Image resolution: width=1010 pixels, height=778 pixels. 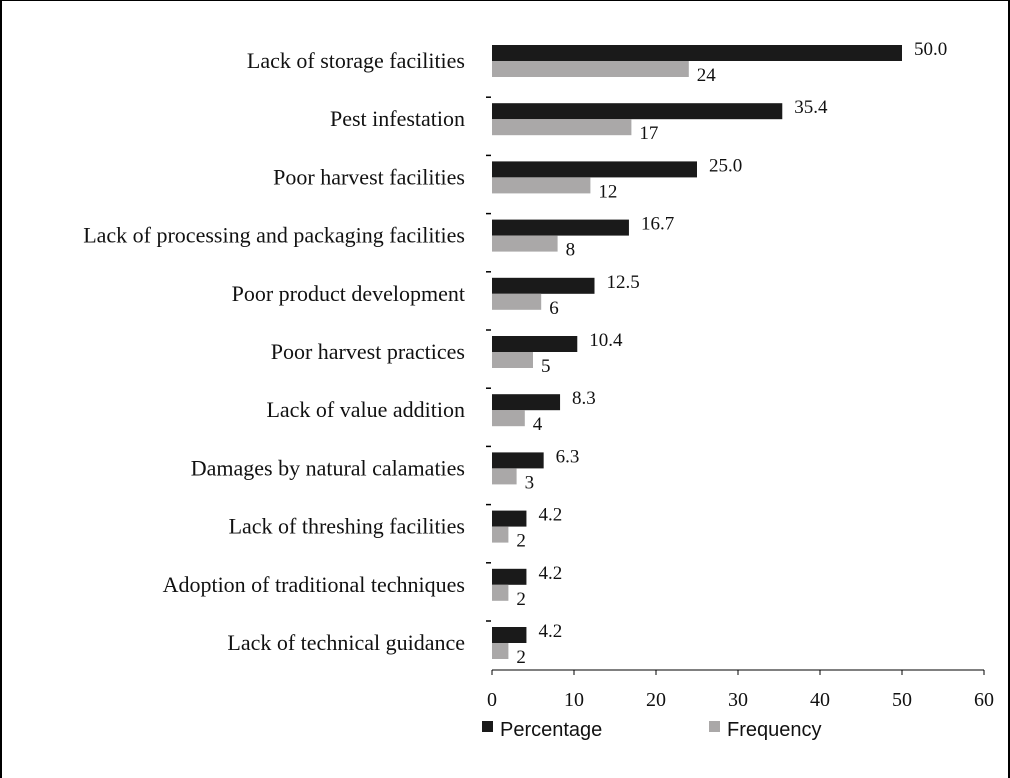 What do you see at coordinates (571, 250) in the screenshot?
I see `data-label-frequency: 8` at bounding box center [571, 250].